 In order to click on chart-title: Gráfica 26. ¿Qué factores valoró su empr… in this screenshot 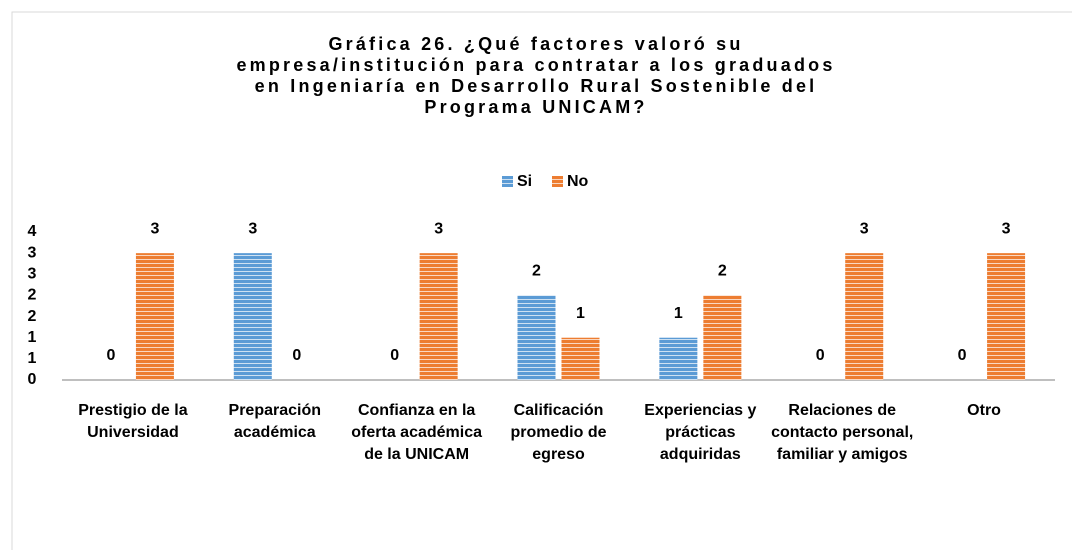, I will do `click(536, 75)`.